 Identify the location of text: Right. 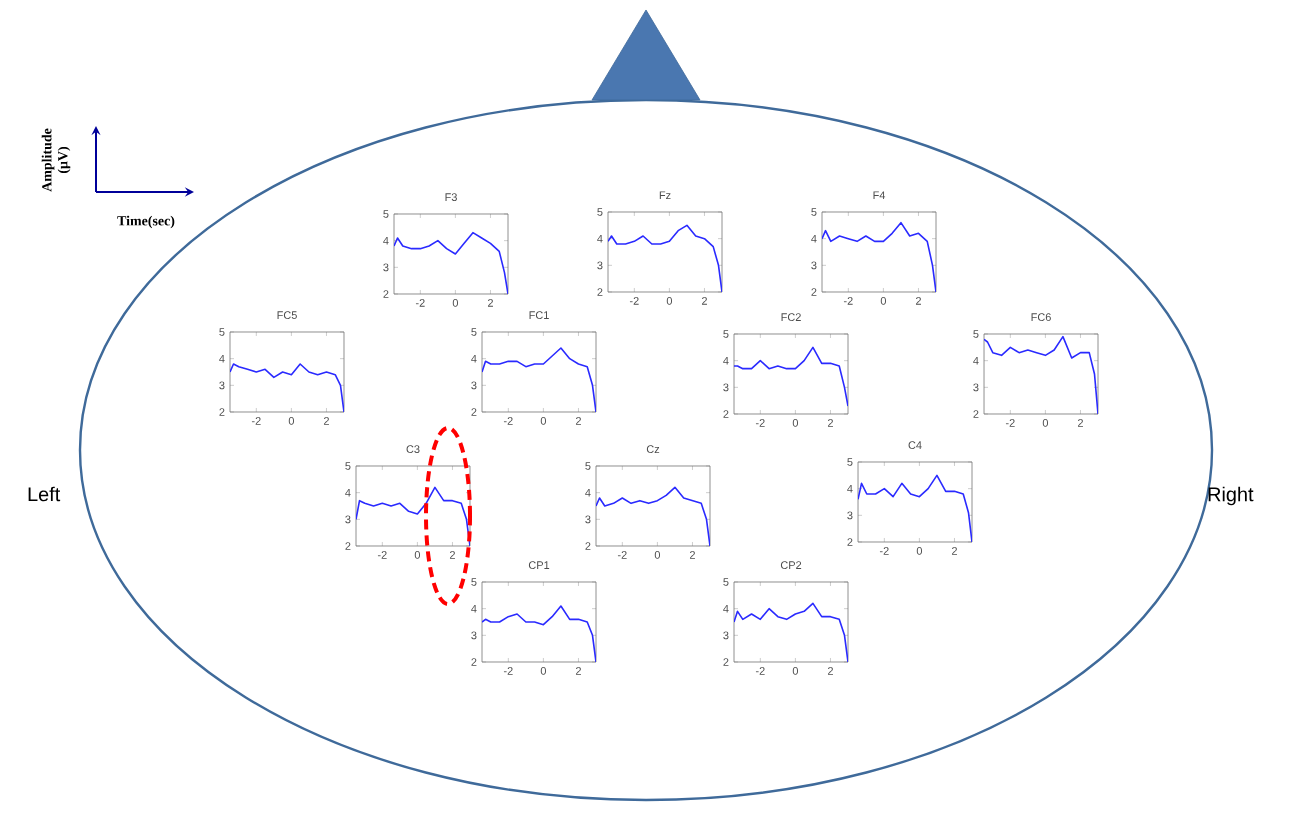
(1231, 496).